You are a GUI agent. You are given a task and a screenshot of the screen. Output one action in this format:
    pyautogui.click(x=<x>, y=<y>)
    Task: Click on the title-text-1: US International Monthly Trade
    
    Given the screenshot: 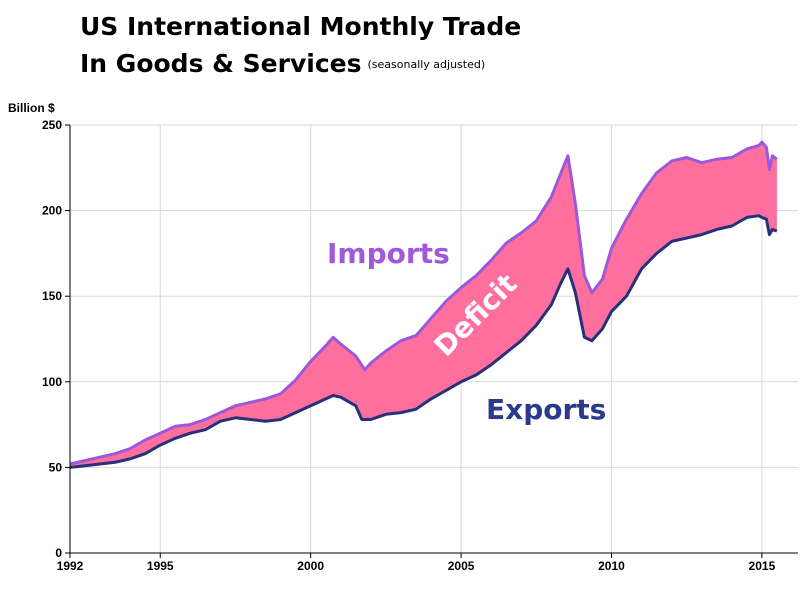 What is the action you would take?
    pyautogui.click(x=301, y=26)
    